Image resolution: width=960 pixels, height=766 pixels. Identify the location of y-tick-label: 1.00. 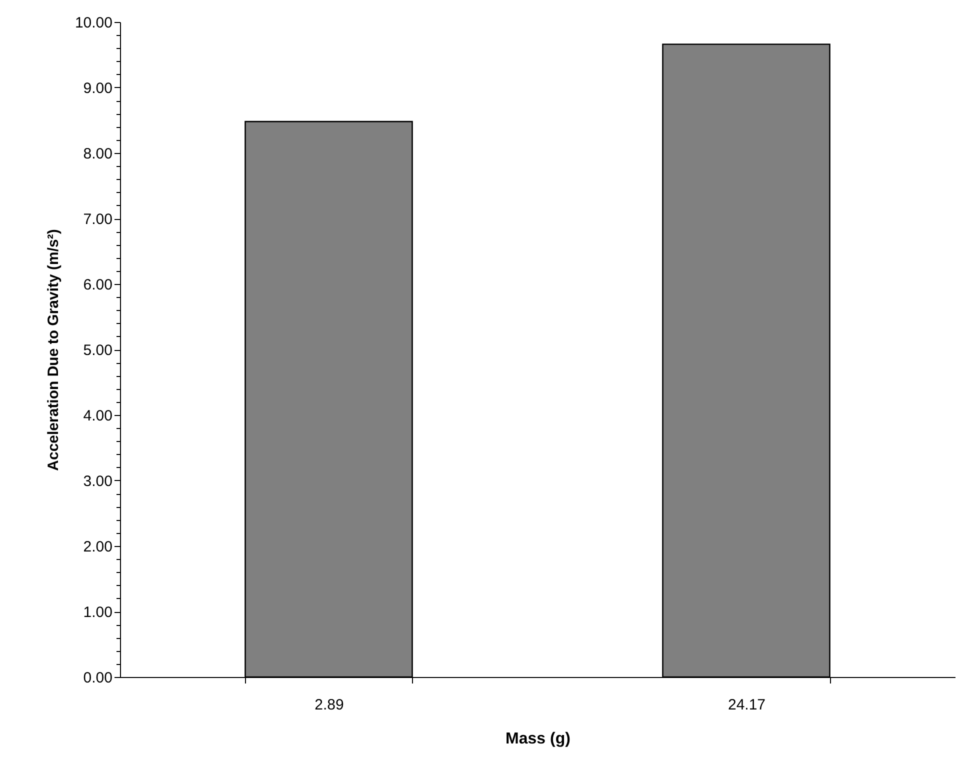
(97, 612).